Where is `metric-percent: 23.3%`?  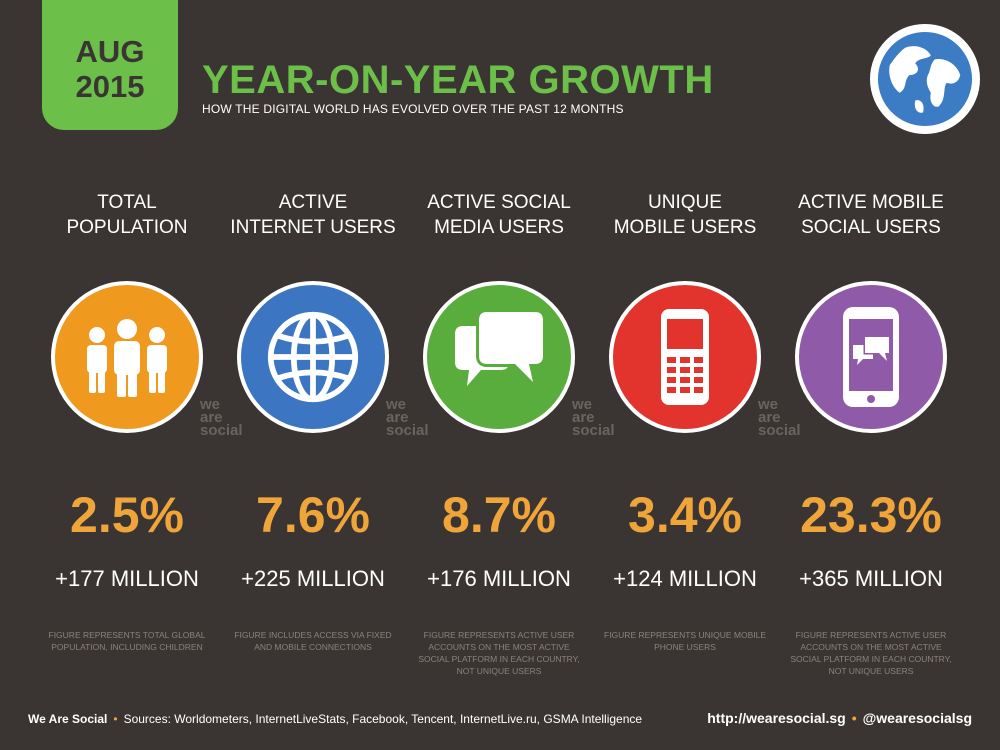
metric-percent: 23.3% is located at coordinates (871, 515).